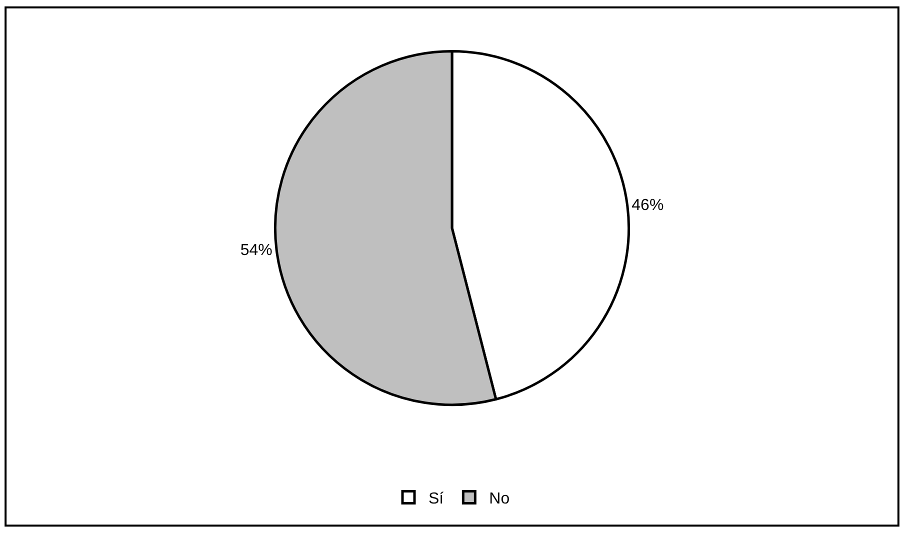 The image size is (904, 533). I want to click on legend-label: Sí, so click(436, 499).